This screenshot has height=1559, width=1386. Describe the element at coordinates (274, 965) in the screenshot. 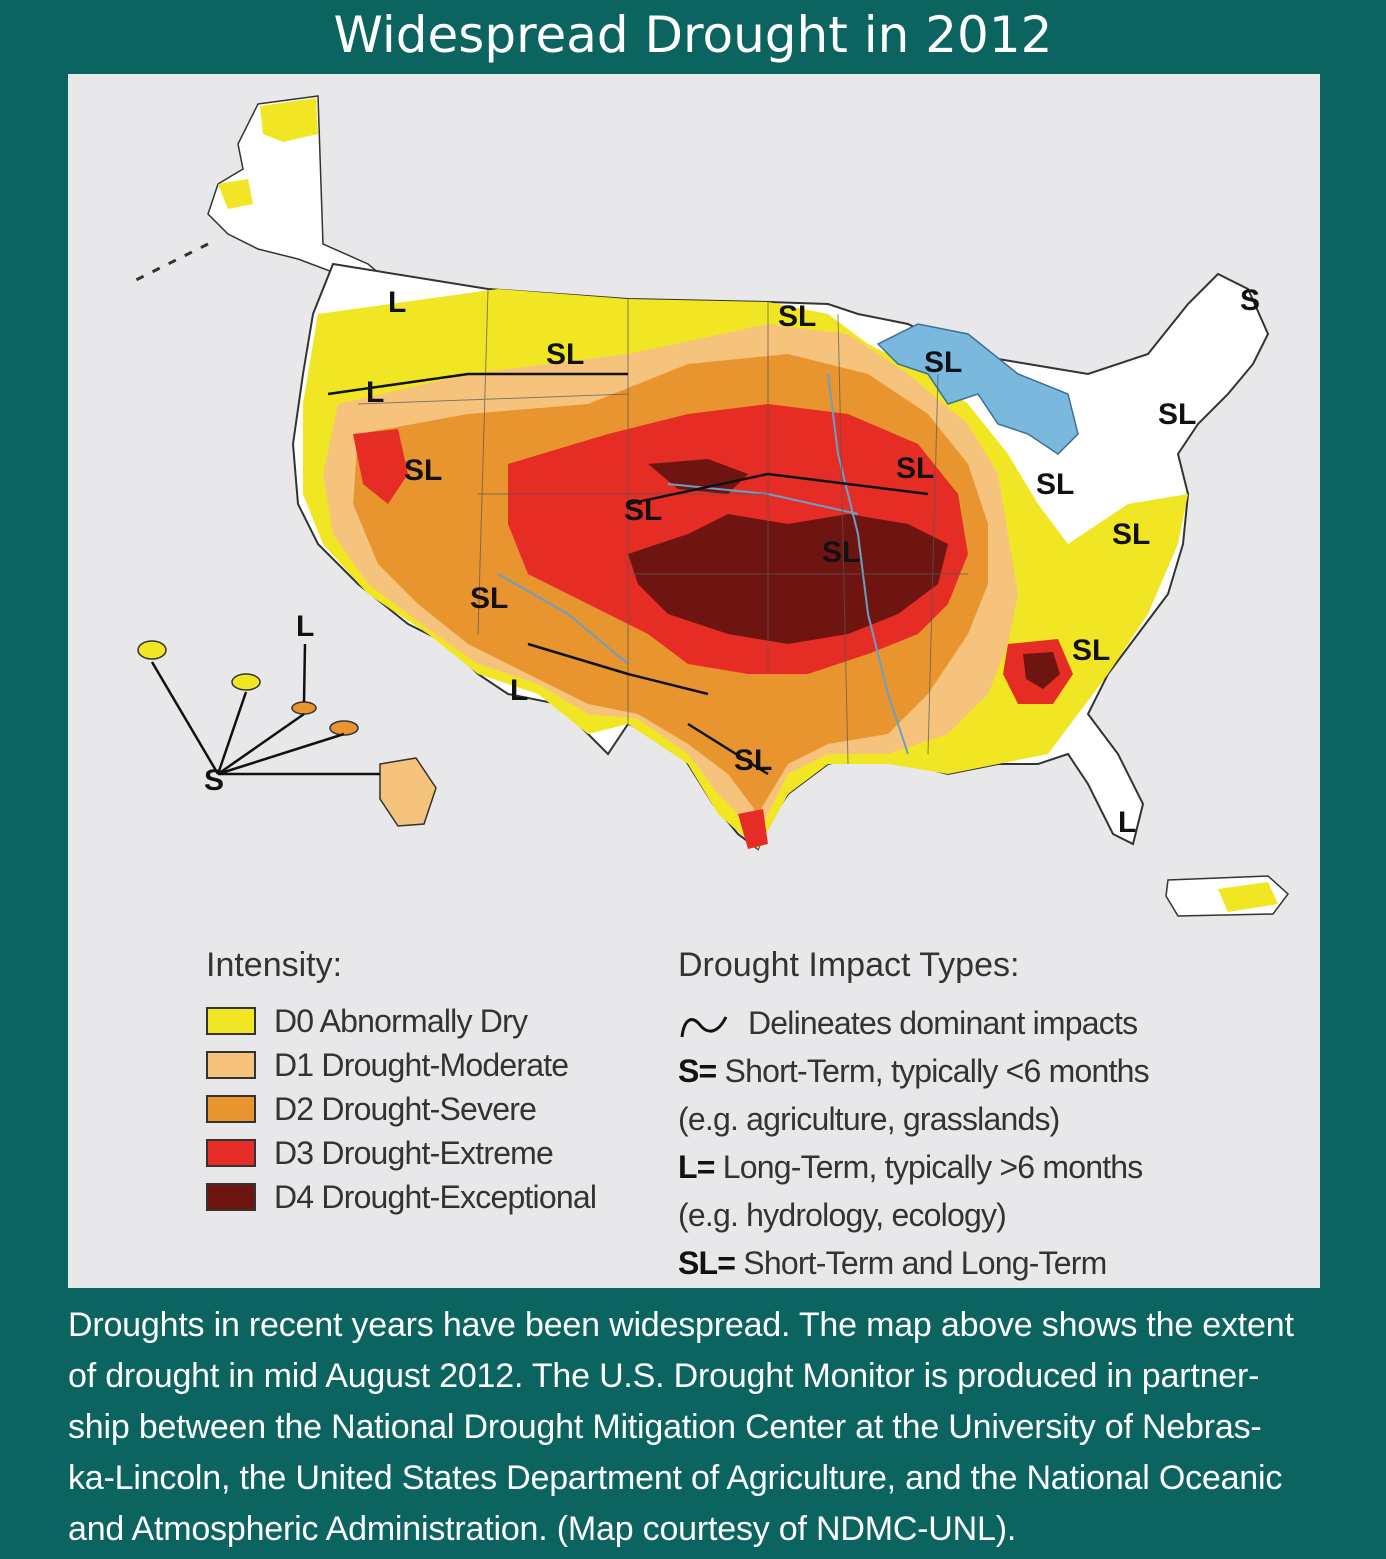

I see `intensity-title: Intensity:` at that location.